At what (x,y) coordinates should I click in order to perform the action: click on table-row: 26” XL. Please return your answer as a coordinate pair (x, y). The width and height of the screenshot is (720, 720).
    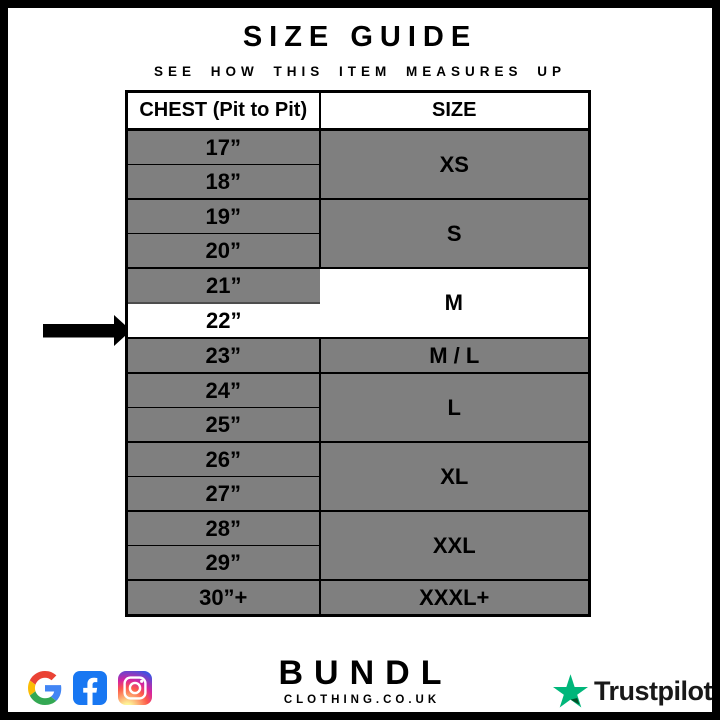
    Looking at the image, I should click on (358, 476).